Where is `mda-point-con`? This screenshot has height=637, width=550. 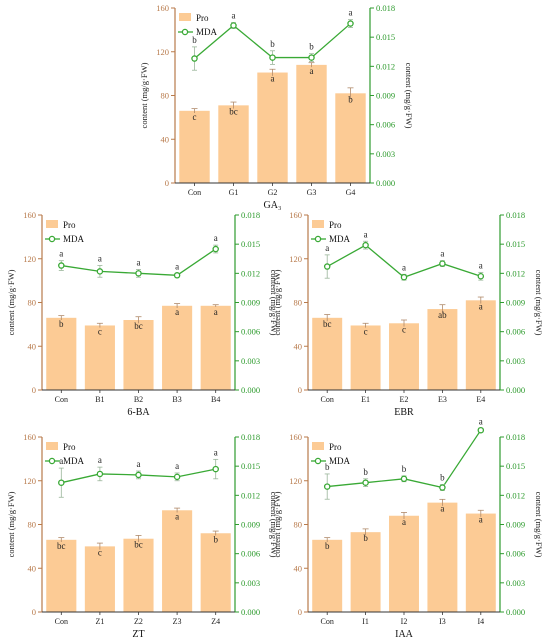
mda-point-con is located at coordinates (61, 265).